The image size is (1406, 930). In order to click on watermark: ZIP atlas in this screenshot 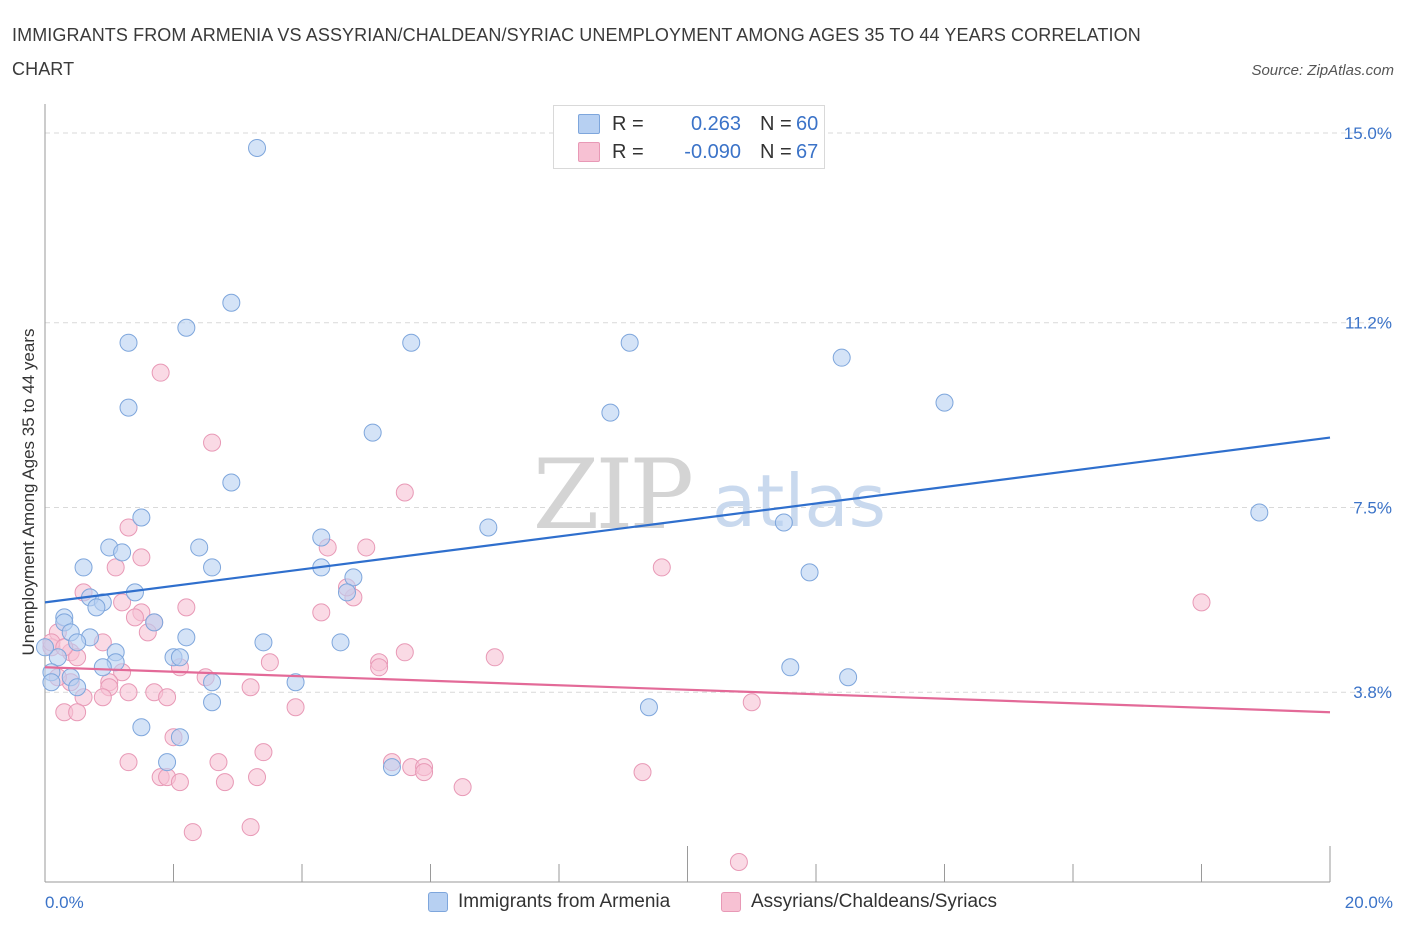, I will do `click(709, 495)`.